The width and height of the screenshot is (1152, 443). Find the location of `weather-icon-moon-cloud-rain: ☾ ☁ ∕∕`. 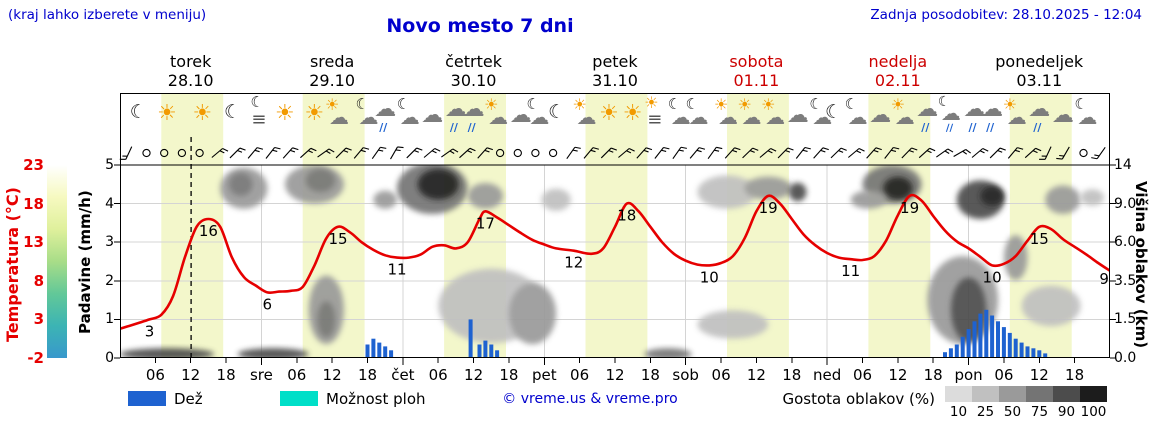

weather-icon-moon-cloud-rain: ☾ ☁ ∕∕ is located at coordinates (951, 117).